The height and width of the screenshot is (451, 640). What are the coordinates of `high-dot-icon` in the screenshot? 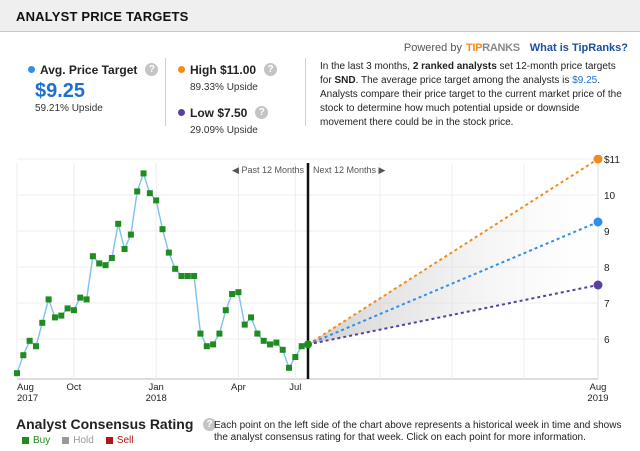 It's located at (181, 70).